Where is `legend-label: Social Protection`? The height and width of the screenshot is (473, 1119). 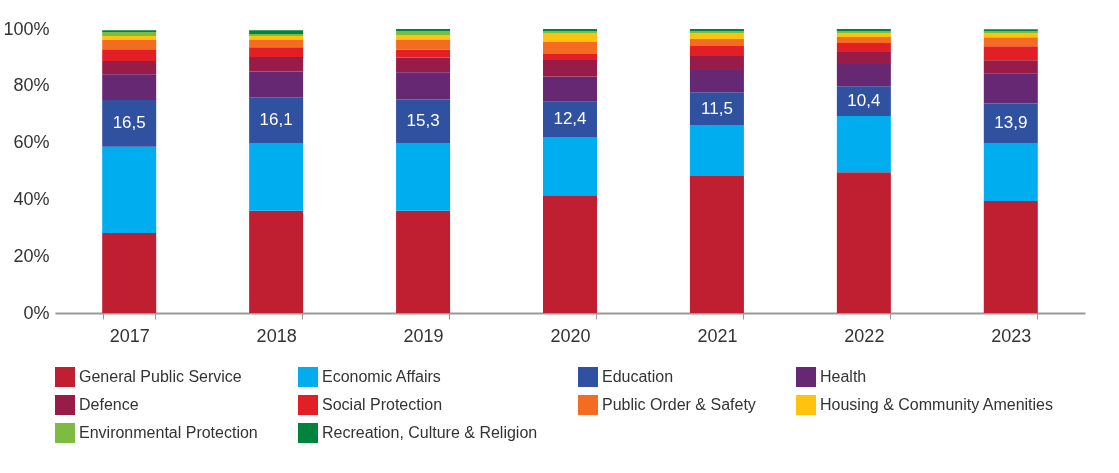 legend-label: Social Protection is located at coordinates (382, 404).